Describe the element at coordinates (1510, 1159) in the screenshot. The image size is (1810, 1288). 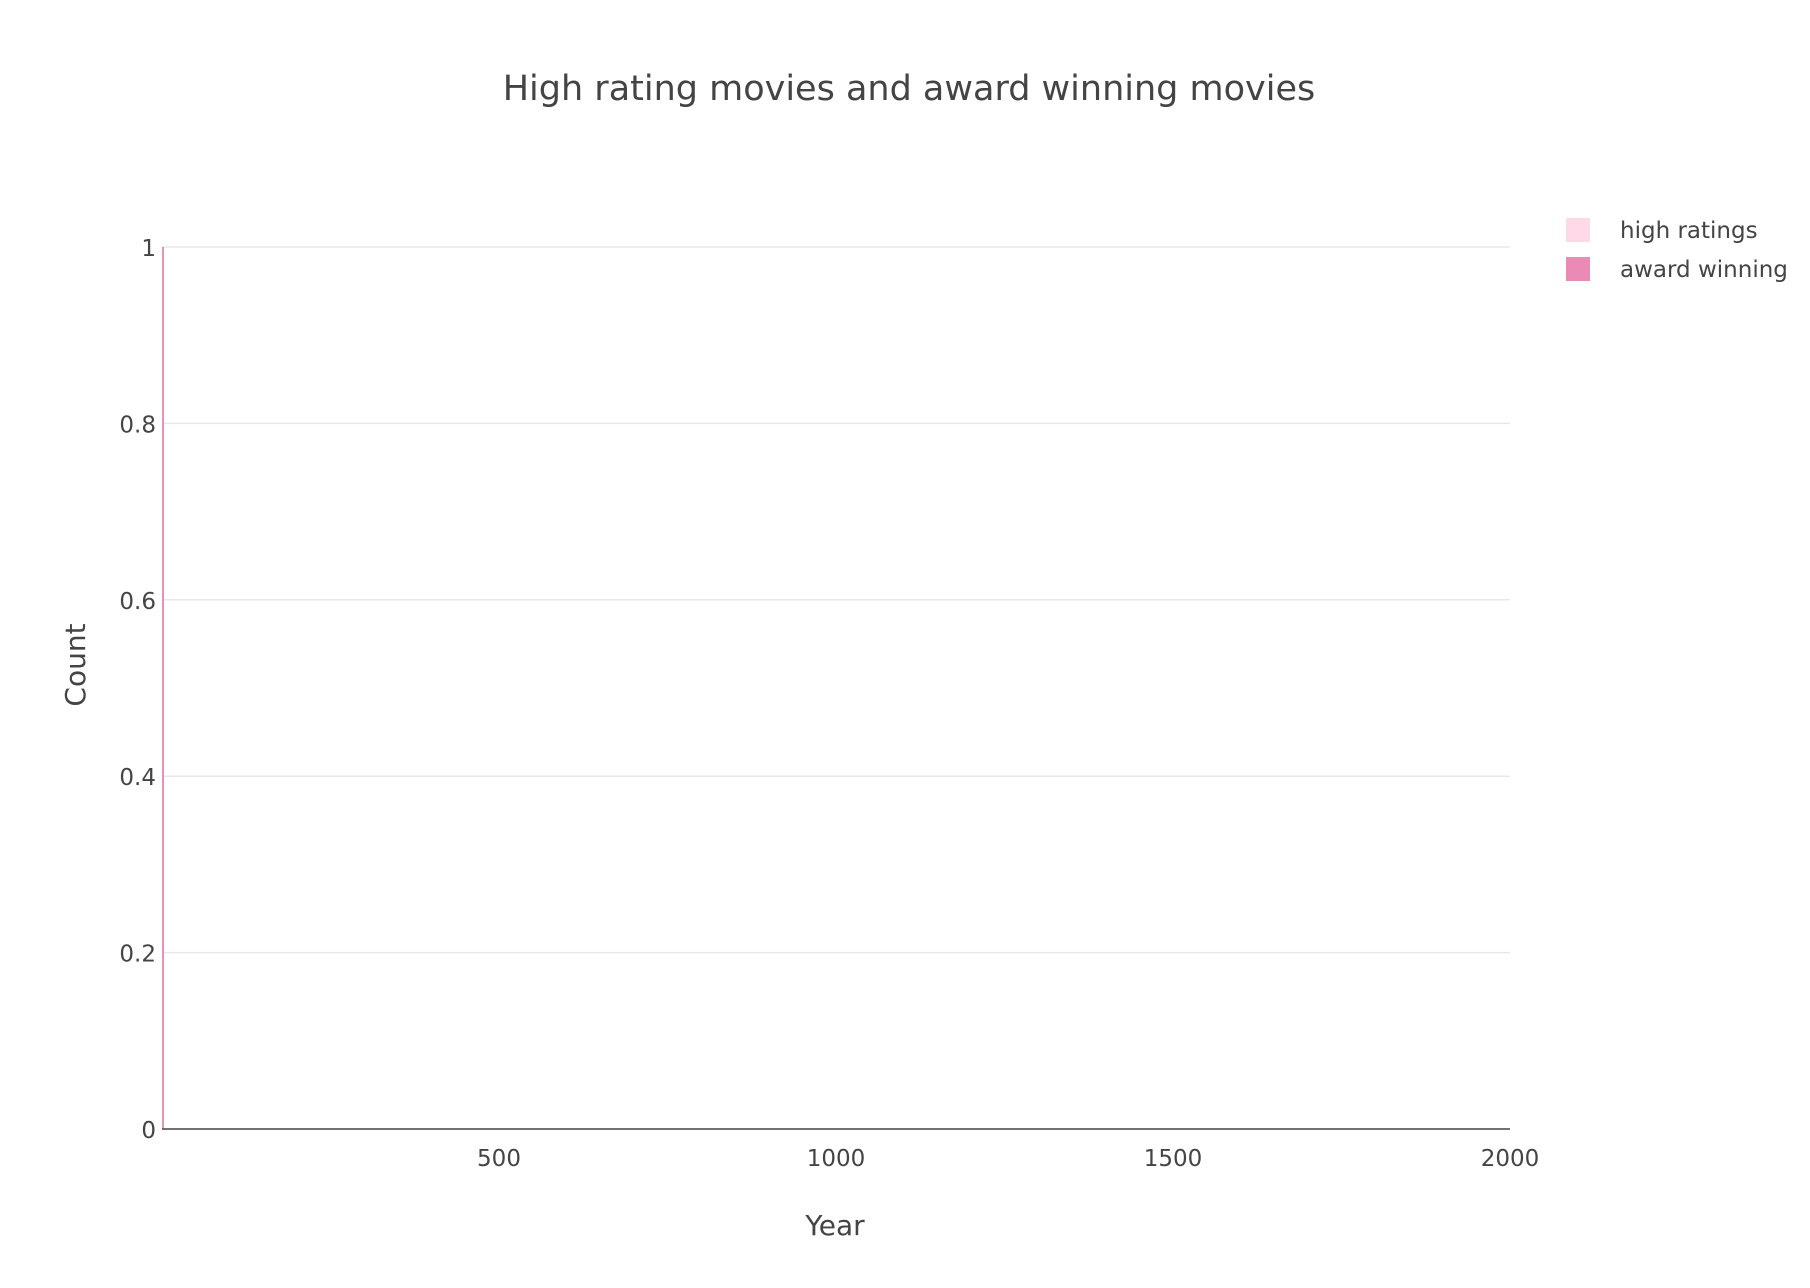
I see `x-tick-label: 2000` at that location.